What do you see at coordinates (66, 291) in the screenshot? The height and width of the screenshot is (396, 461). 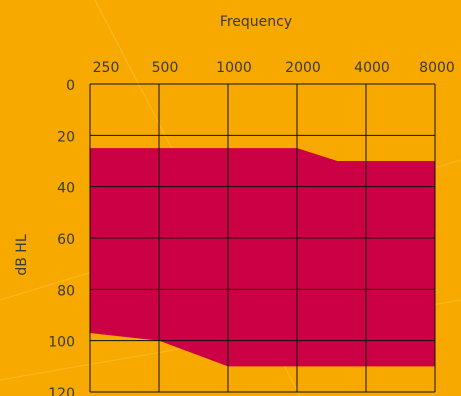 I see `y-tick-label: 80` at bounding box center [66, 291].